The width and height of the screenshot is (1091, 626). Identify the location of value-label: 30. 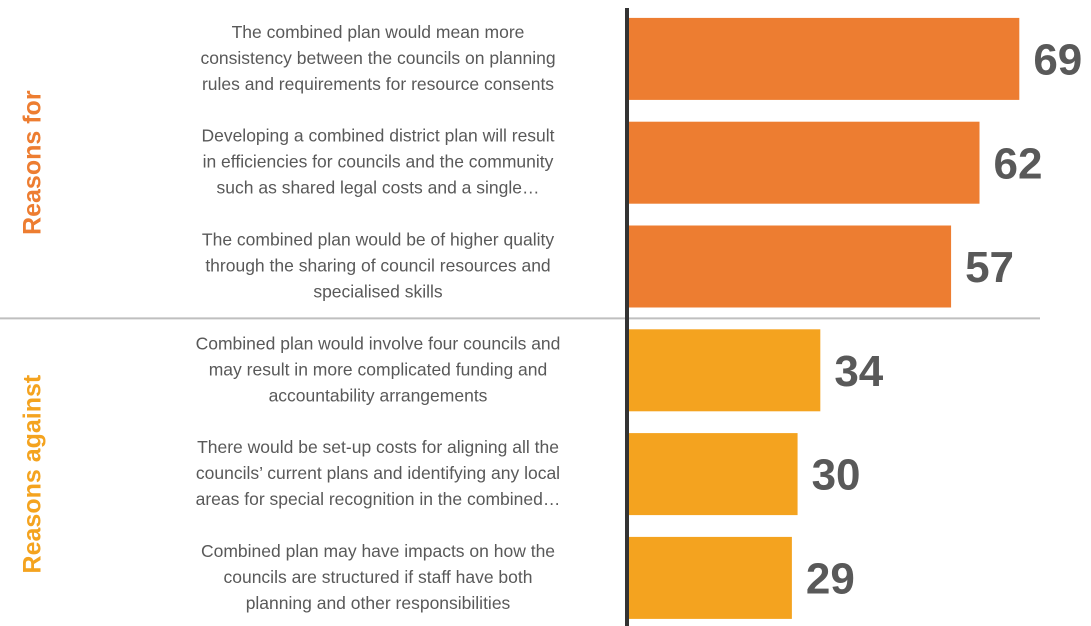
(836, 475).